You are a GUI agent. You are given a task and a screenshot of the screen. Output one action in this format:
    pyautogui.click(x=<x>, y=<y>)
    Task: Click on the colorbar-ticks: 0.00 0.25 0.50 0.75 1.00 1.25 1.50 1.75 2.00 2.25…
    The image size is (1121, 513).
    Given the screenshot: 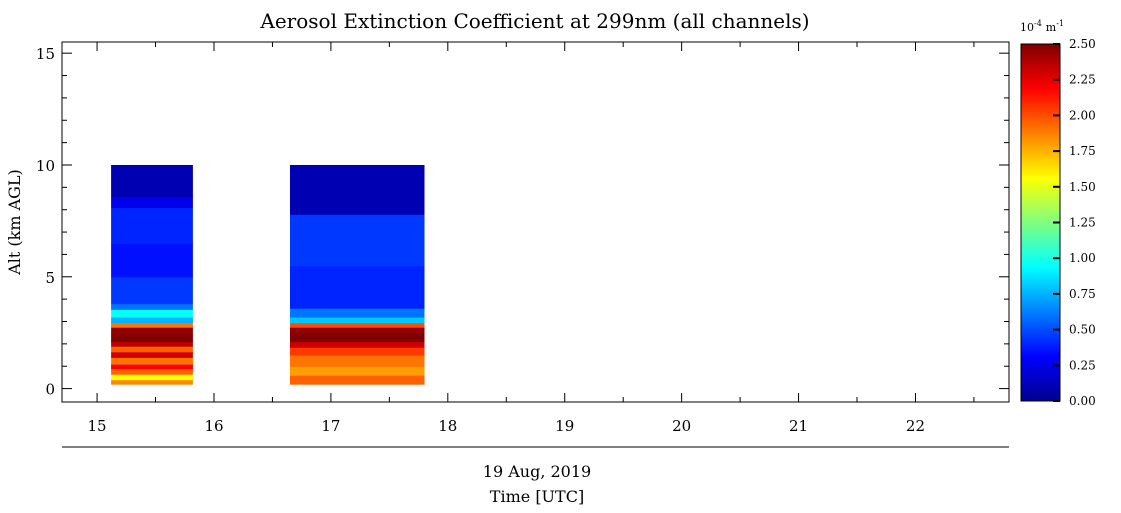 What is the action you would take?
    pyautogui.click(x=1074, y=222)
    